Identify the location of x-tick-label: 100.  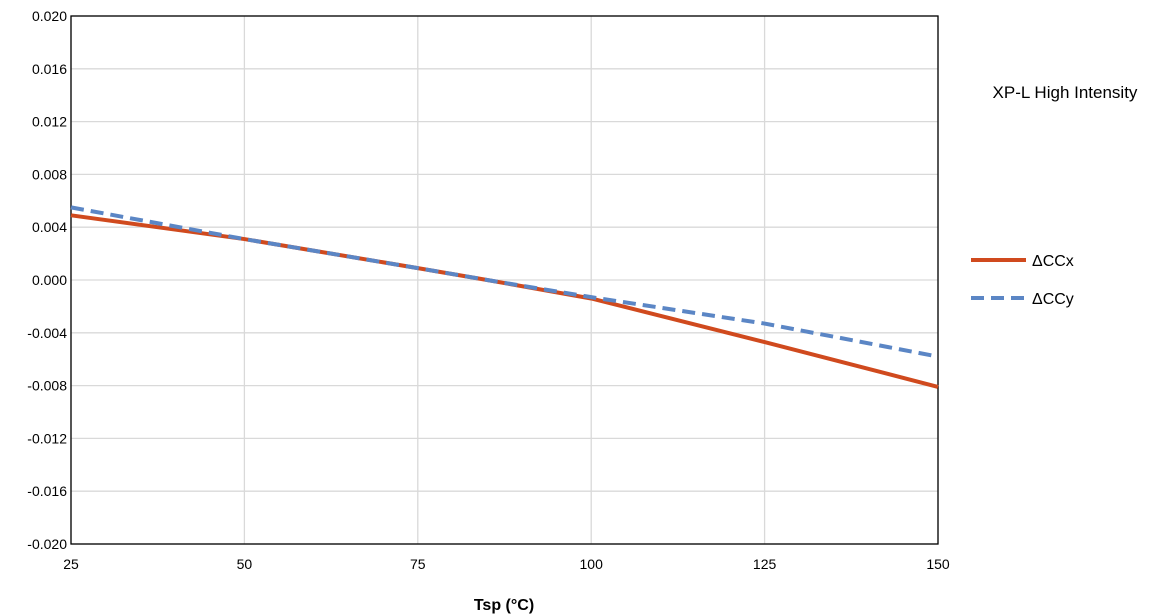
(592, 564).